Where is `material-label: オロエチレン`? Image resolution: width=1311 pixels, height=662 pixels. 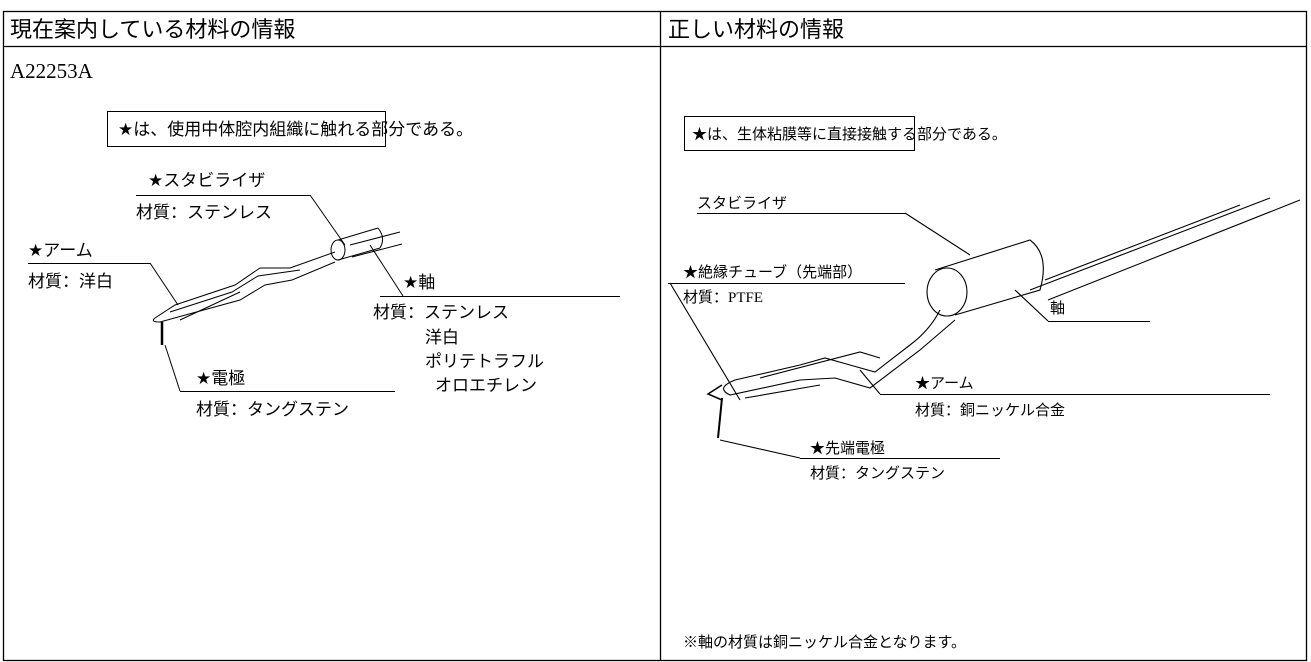
material-label: オロエチレン is located at coordinates (486, 386).